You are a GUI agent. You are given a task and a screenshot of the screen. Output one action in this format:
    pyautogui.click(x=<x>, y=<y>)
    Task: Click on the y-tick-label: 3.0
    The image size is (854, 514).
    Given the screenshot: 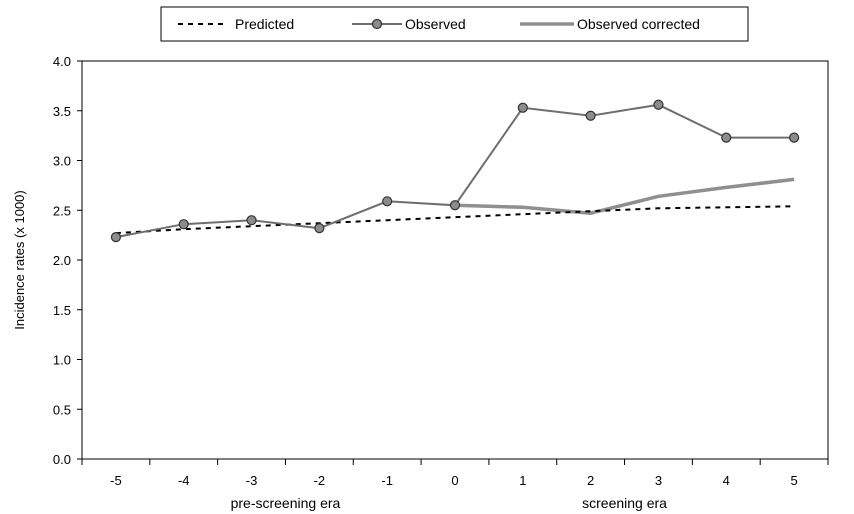 What is the action you would take?
    pyautogui.click(x=62, y=161)
    